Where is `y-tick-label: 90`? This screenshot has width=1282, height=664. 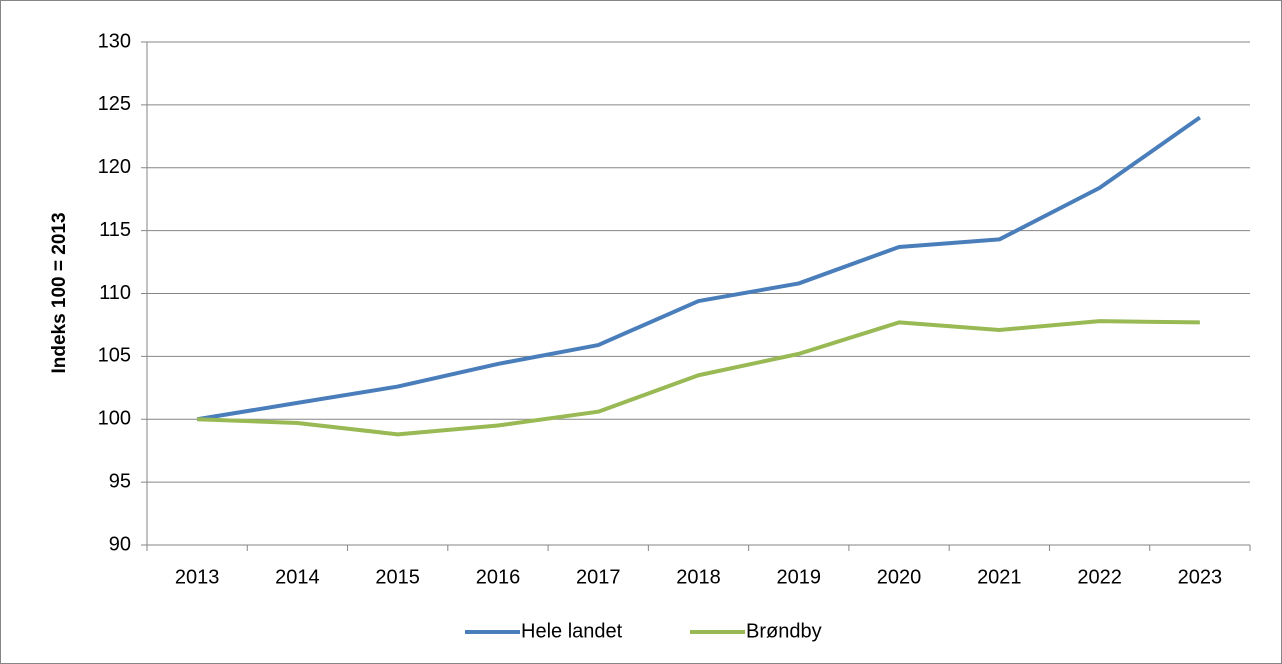
y-tick-label: 90 is located at coordinates (120, 544).